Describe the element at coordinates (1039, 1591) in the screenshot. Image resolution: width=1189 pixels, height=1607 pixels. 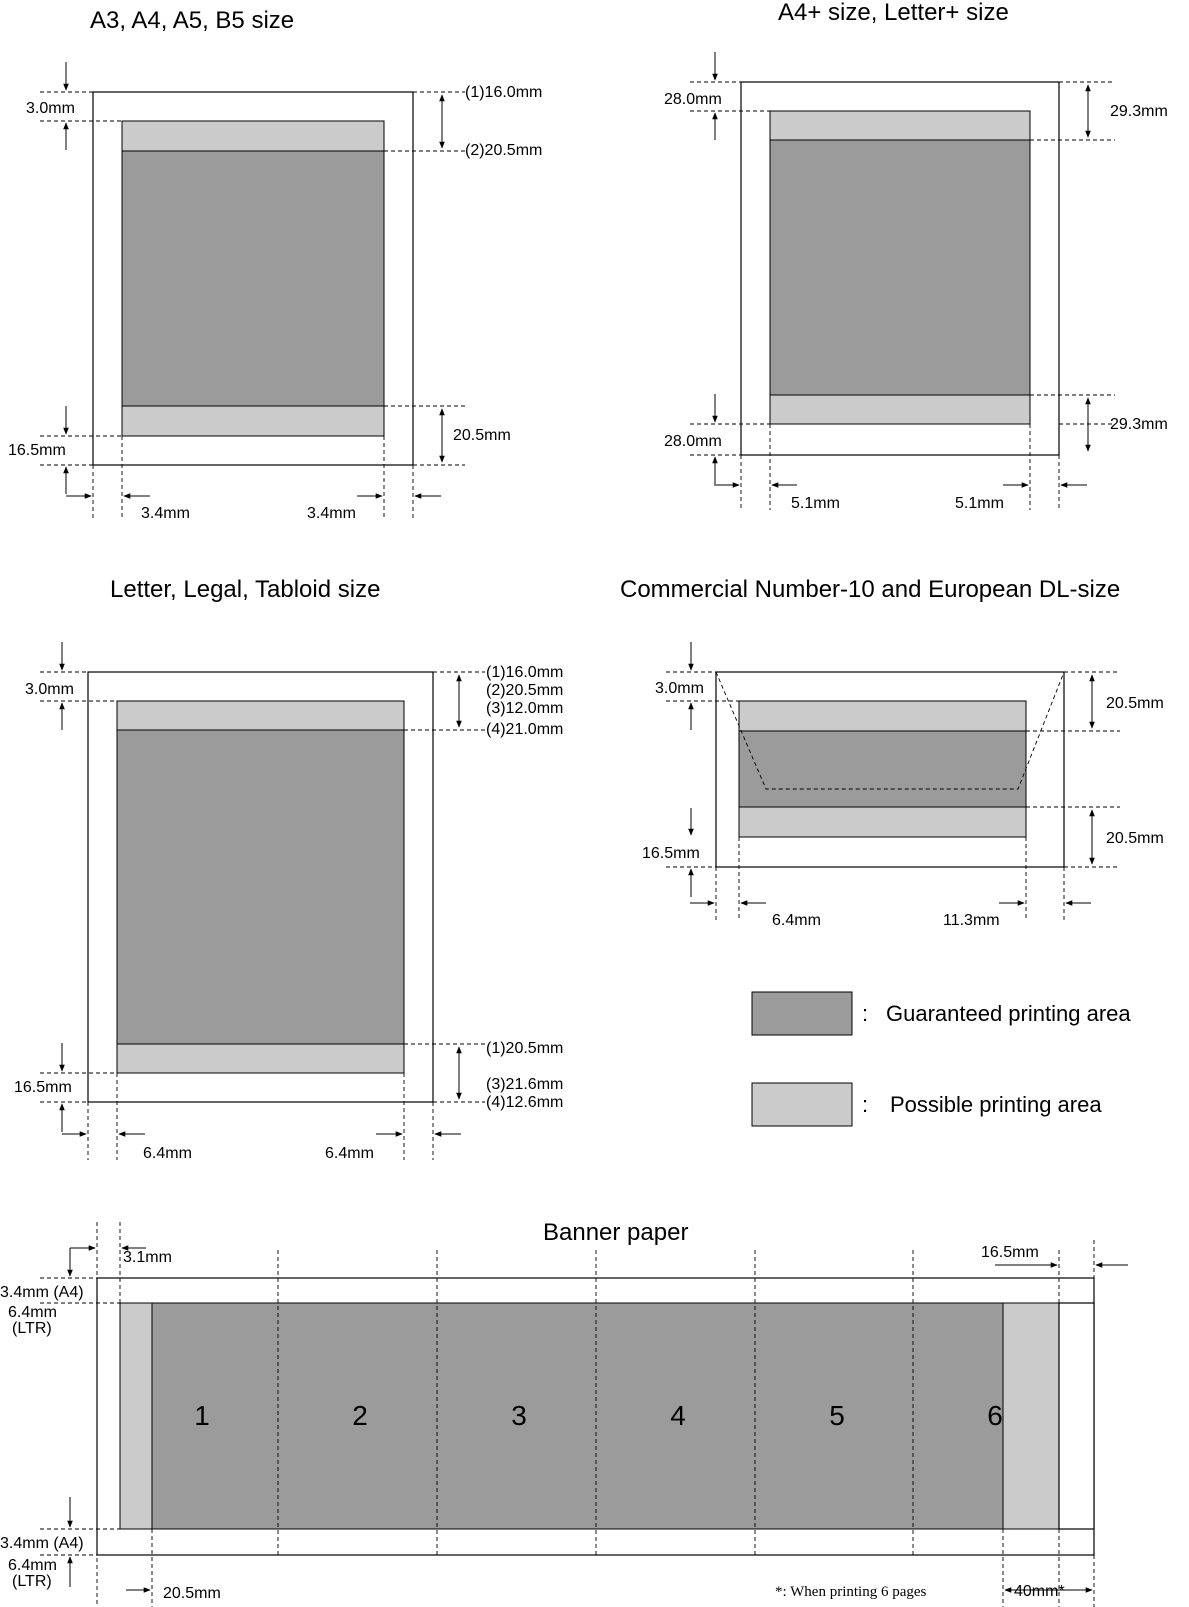
I see `banner-bottom-right-label: 40mm*` at that location.